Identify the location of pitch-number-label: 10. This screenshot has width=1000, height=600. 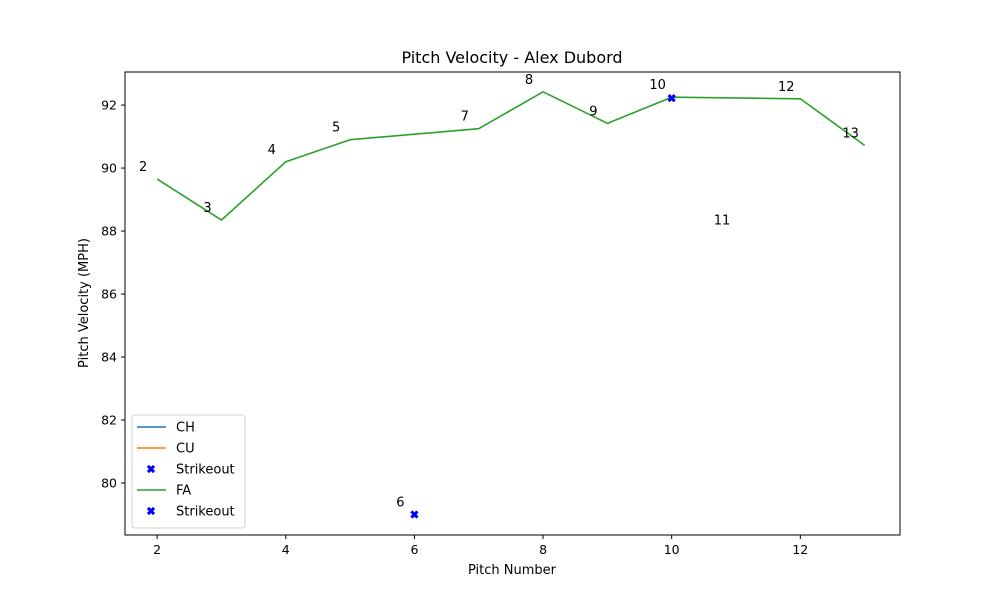
(657, 85).